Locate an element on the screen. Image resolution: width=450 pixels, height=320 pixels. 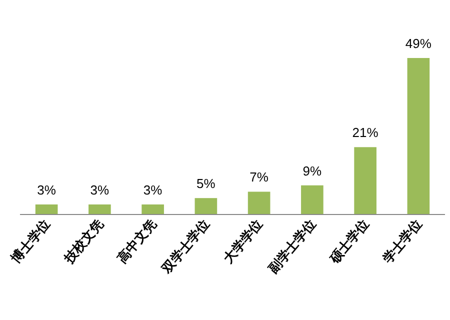
x-tick-label: 副学士学位 is located at coordinates (291, 246).